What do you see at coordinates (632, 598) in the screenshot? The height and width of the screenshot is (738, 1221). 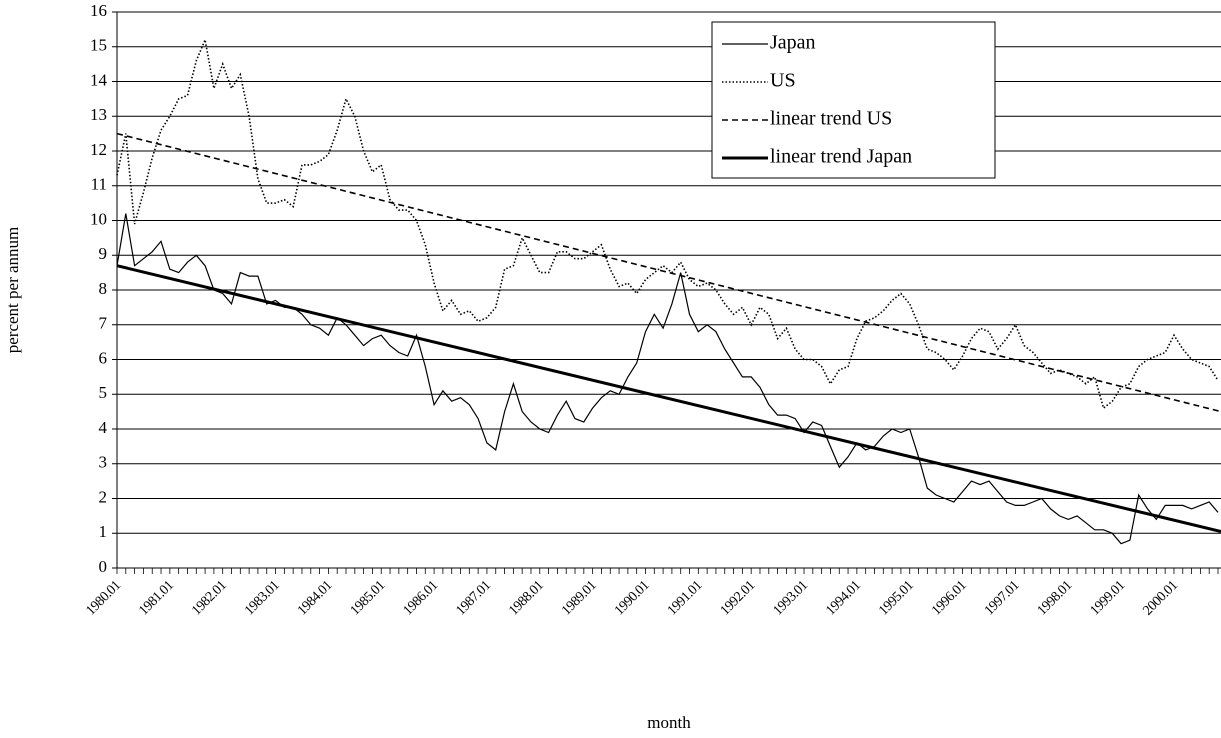 I see `x-tick-label: 1990.01` at bounding box center [632, 598].